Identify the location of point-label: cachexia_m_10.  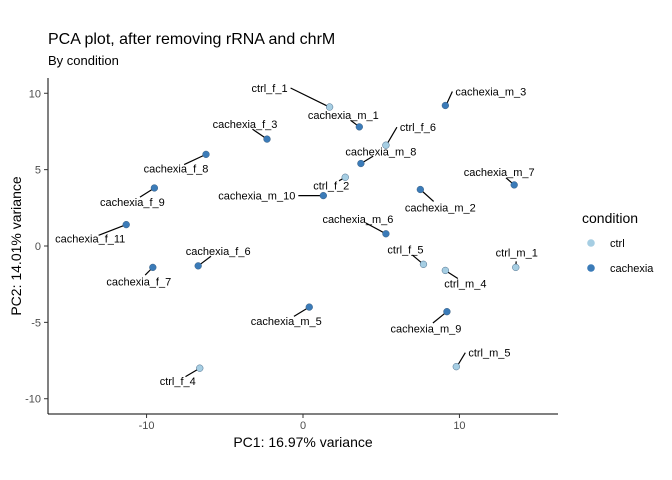
(256, 197).